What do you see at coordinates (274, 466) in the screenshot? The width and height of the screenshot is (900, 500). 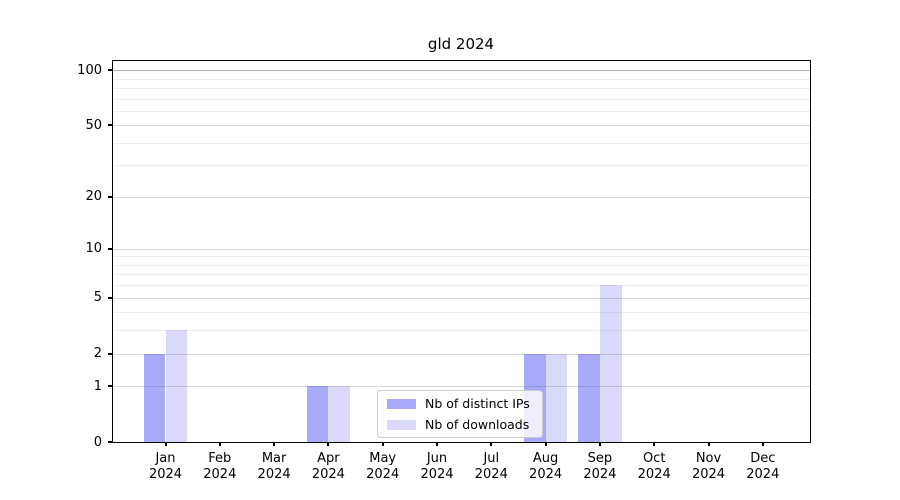 I see `x-tick-label: Mar 2024` at bounding box center [274, 466].